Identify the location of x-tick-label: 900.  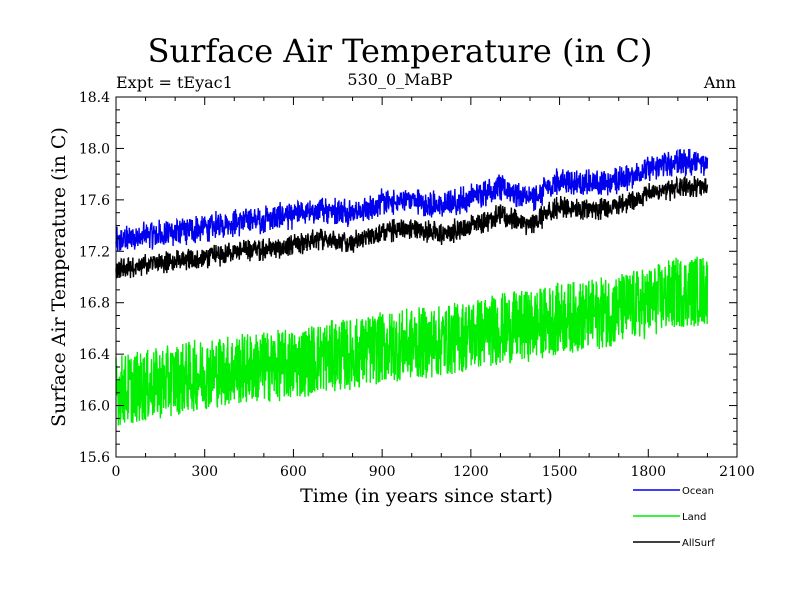
(382, 472).